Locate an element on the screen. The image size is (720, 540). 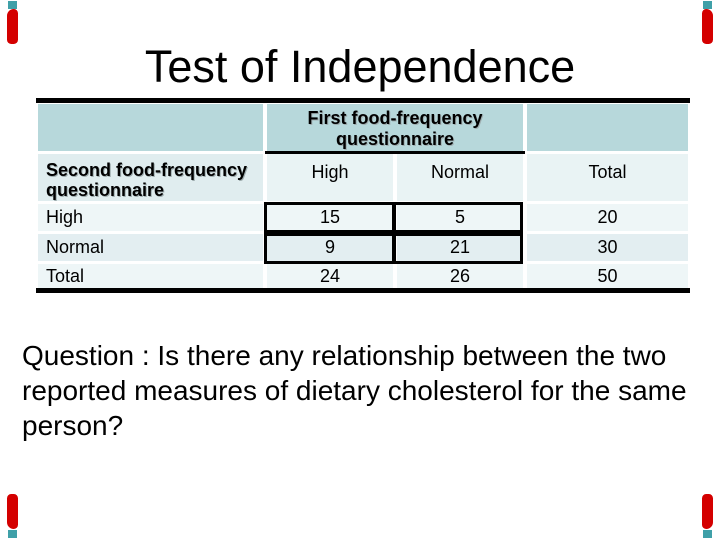
cell-grand-total: 50 is located at coordinates (607, 276).